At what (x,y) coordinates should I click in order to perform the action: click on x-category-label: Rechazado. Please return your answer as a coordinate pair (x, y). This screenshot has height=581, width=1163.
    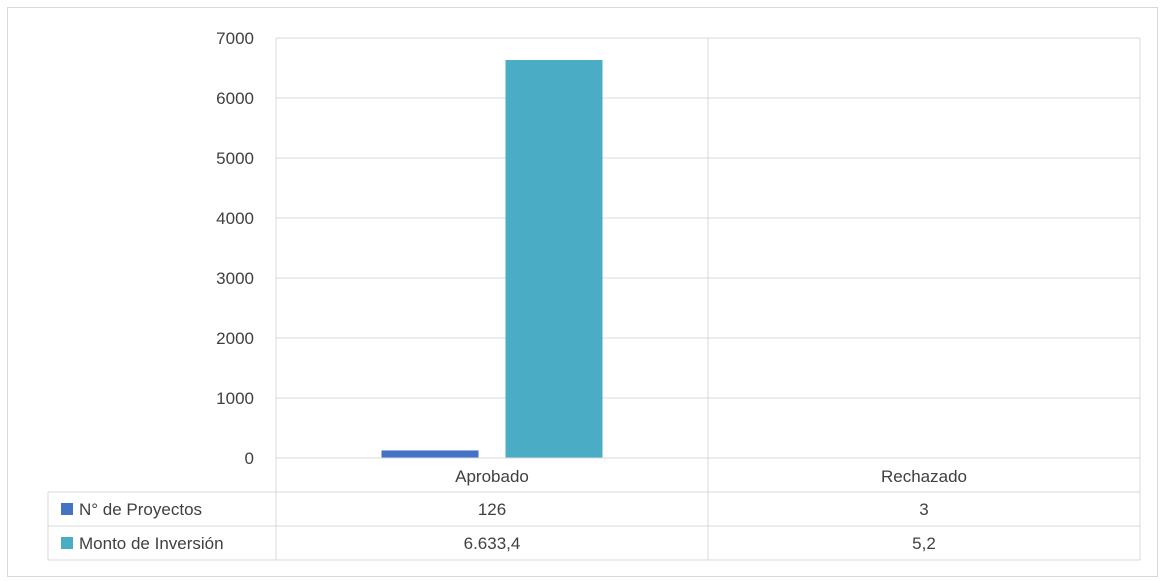
    Looking at the image, I should click on (924, 476).